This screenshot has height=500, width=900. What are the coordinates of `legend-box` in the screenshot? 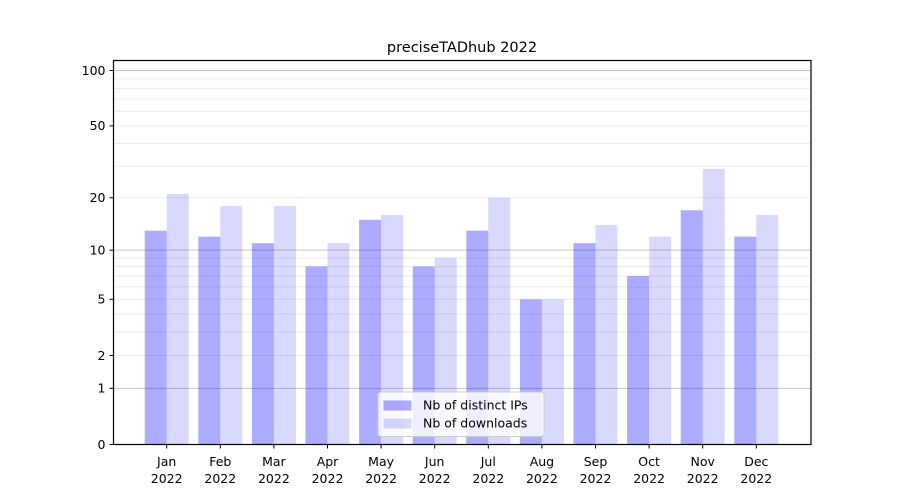 It's located at (461, 414).